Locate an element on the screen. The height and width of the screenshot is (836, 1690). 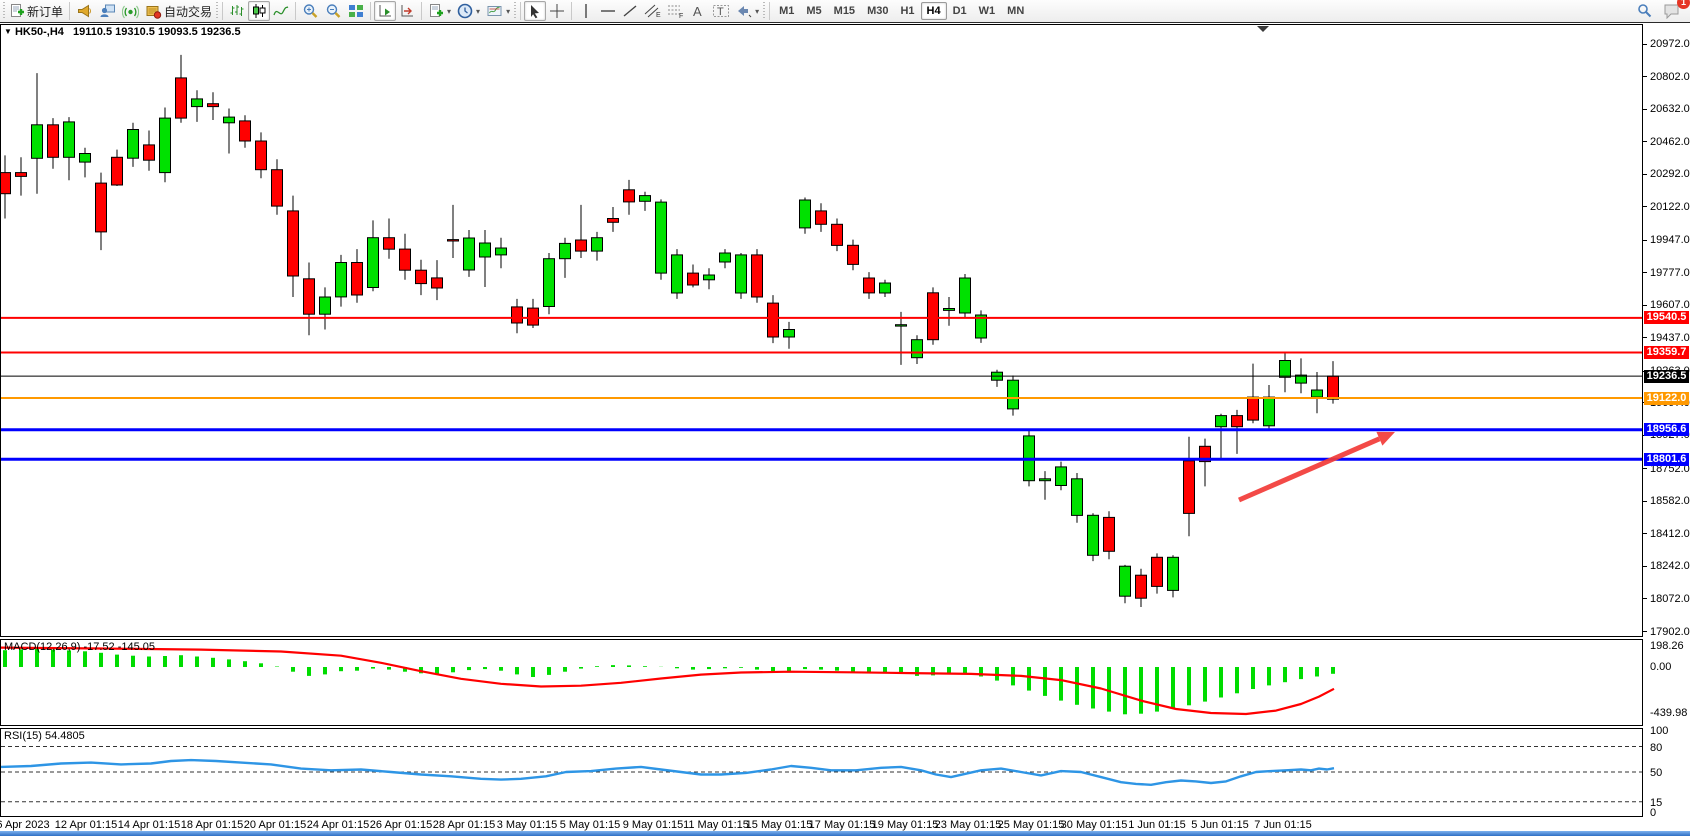
candlestick-chart-button is located at coordinates (259, 11).